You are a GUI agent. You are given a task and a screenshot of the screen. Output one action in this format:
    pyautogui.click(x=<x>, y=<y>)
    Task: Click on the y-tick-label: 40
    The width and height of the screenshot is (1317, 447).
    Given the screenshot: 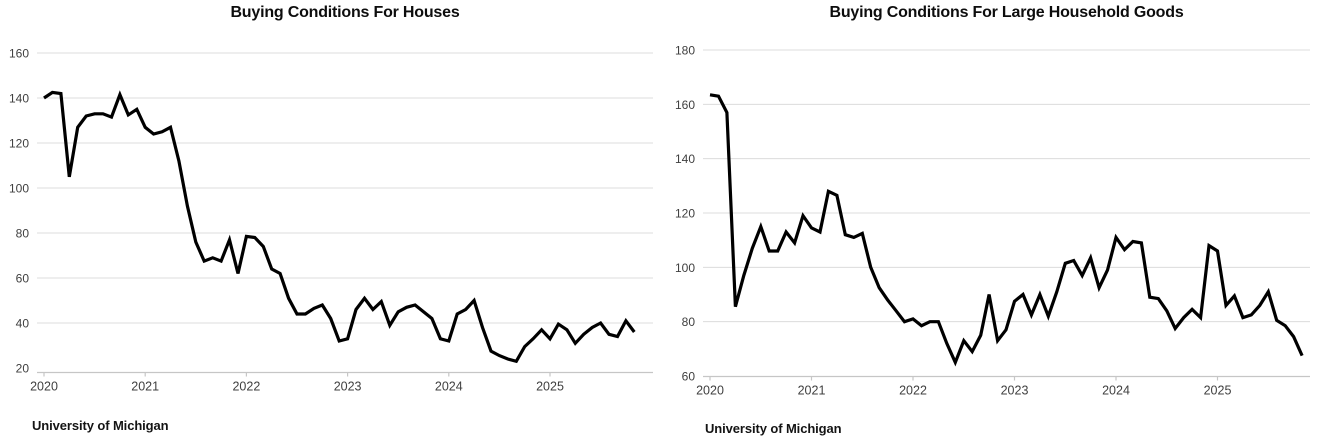 What is the action you would take?
    pyautogui.click(x=23, y=324)
    